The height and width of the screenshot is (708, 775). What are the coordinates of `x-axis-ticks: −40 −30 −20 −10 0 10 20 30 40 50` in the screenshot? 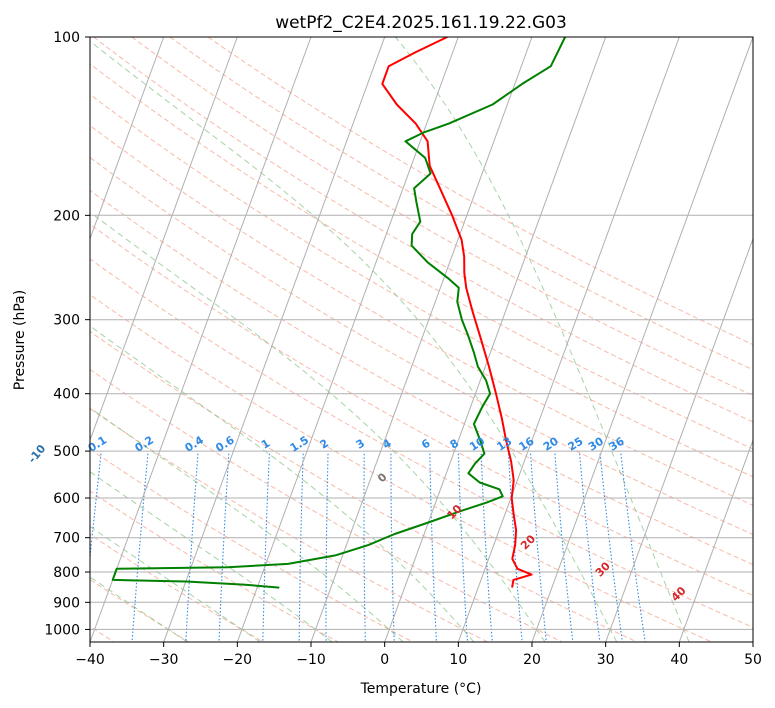 It's located at (418, 655).